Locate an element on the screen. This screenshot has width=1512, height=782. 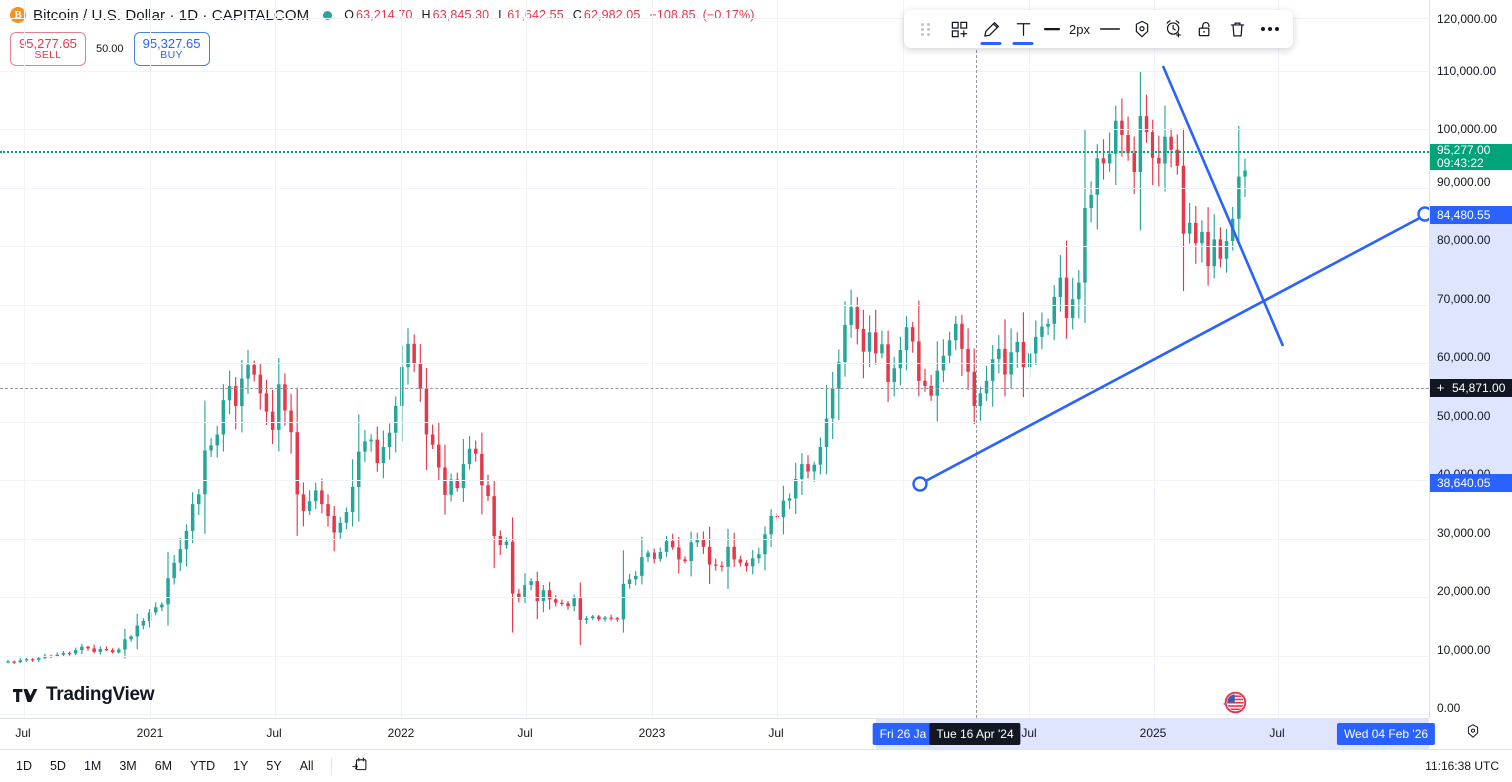
crosshair-date-badge: Tue 16 Apr '24 is located at coordinates (975, 734).